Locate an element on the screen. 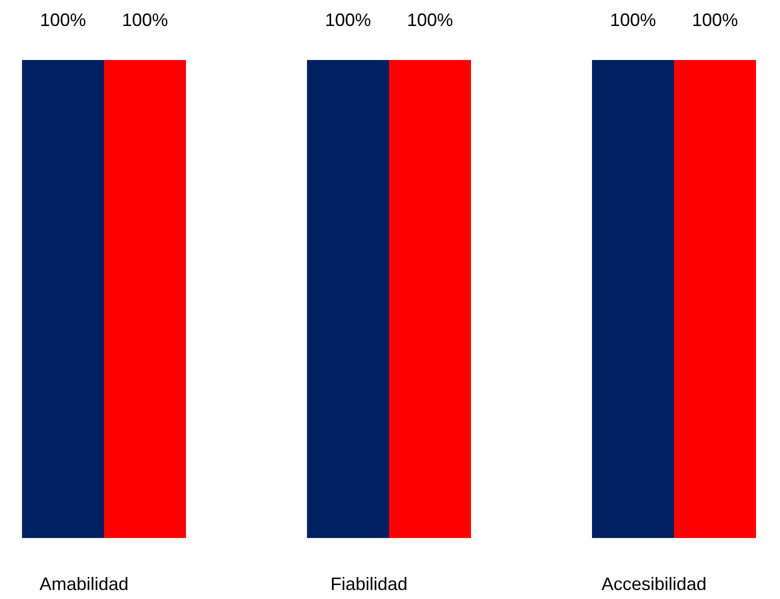  x-tick-label: Accesibilidad is located at coordinates (654, 584).